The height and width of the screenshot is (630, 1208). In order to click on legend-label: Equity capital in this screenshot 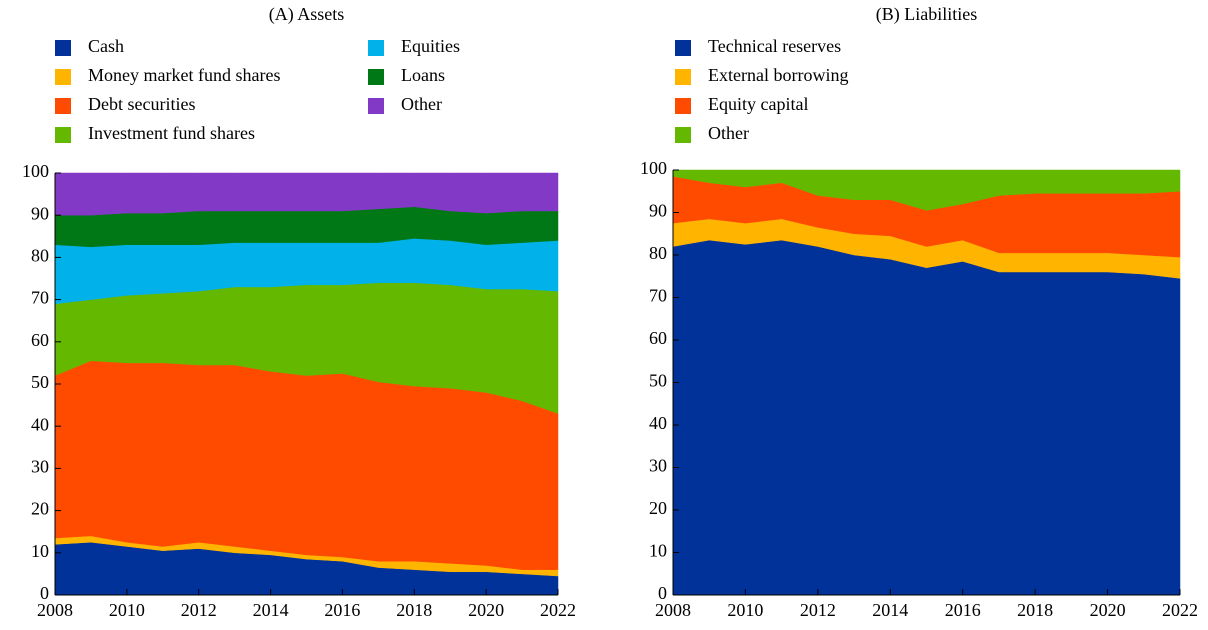, I will do `click(758, 104)`.